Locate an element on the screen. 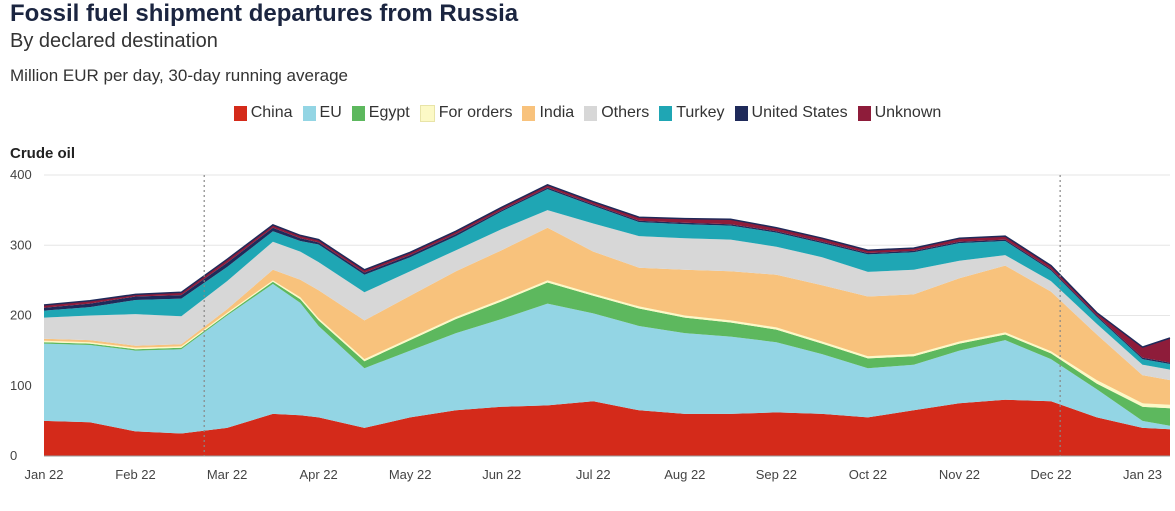  legend-item-unknown: Unknown is located at coordinates (899, 113).